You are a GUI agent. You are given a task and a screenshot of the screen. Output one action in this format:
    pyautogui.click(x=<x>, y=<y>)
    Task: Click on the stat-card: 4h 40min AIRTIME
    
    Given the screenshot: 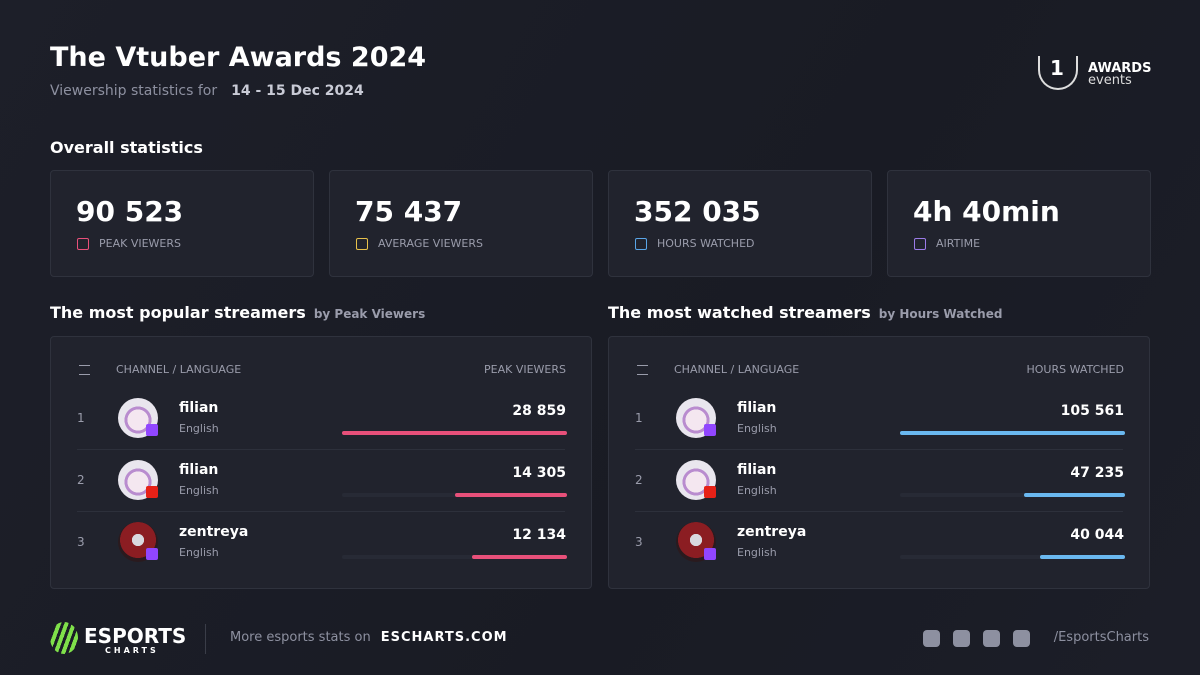 What is the action you would take?
    pyautogui.click(x=1019, y=223)
    